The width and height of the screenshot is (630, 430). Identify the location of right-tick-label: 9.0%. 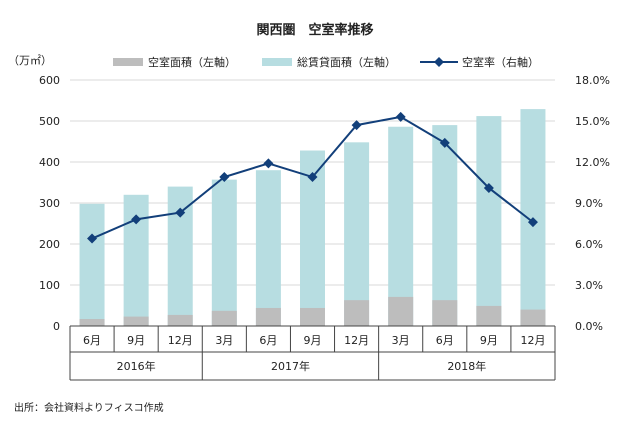
(589, 203).